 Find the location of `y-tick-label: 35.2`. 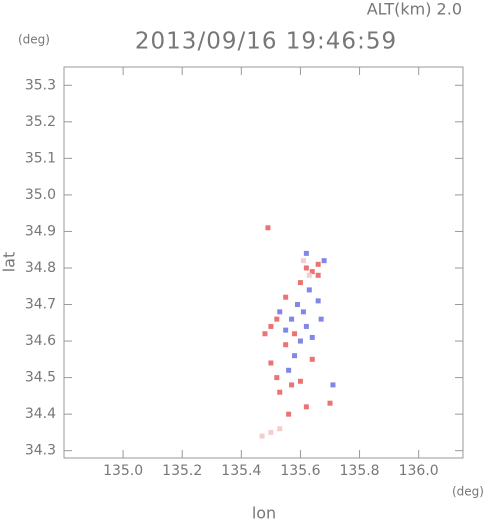

y-tick-label: 35.2 is located at coordinates (40, 122).